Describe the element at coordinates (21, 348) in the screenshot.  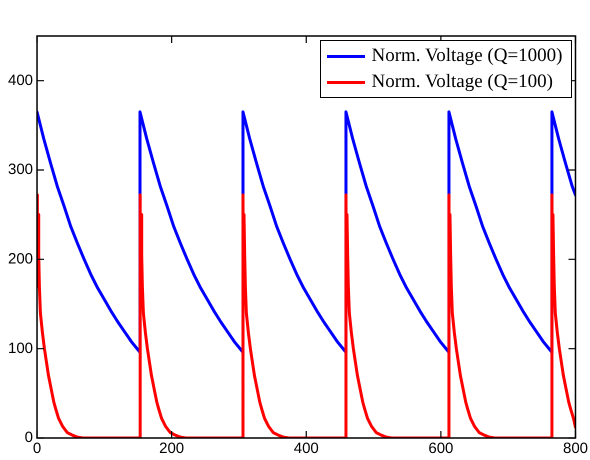
I see `y-tick-label: 100` at that location.